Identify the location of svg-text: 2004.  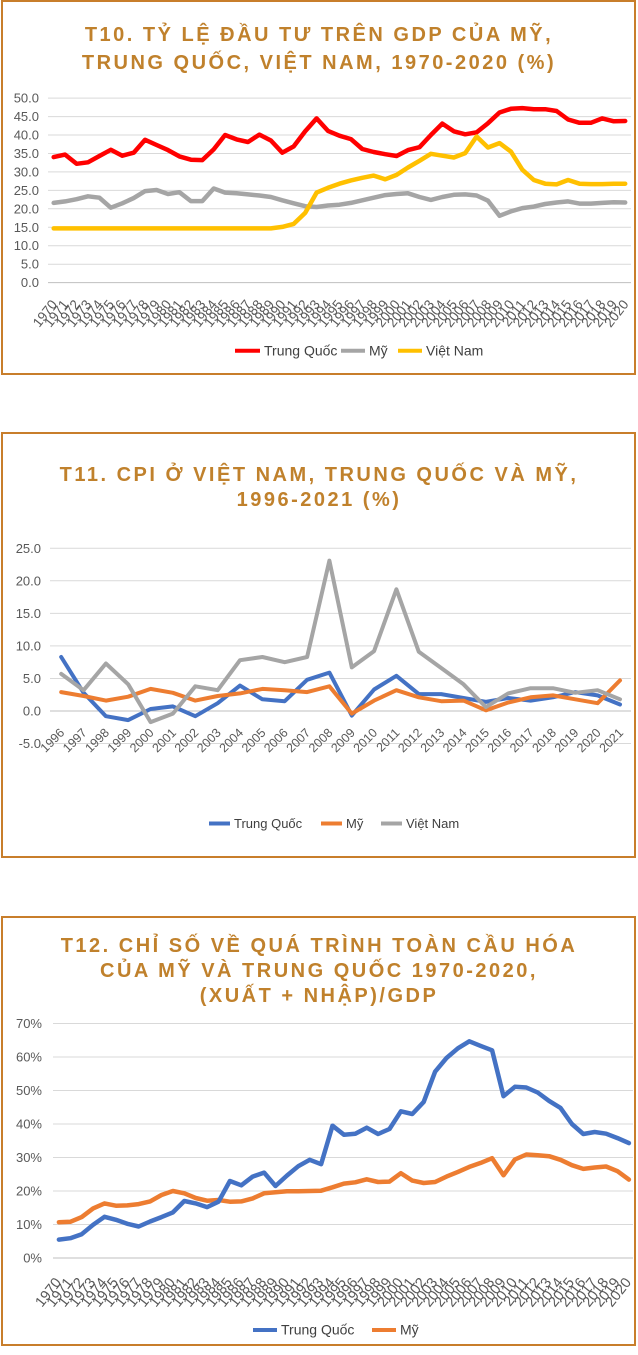
(232, 741).